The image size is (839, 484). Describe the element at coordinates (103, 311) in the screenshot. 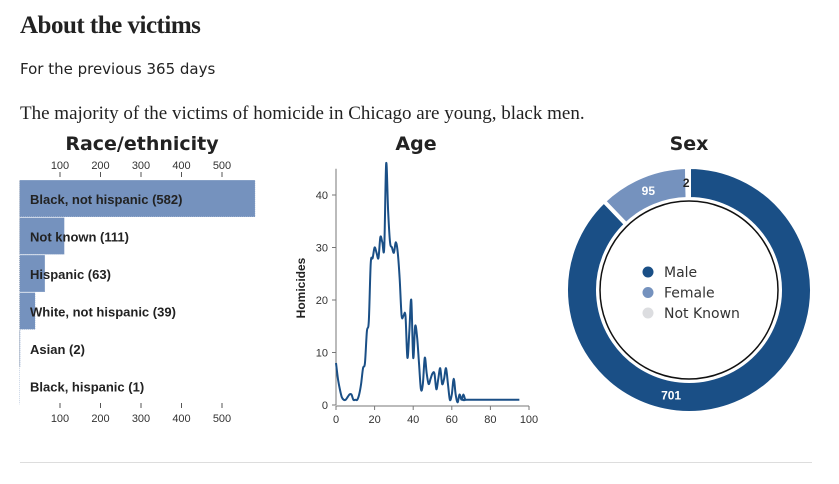

I see `bar-label: White, not hispanic (39)` at that location.